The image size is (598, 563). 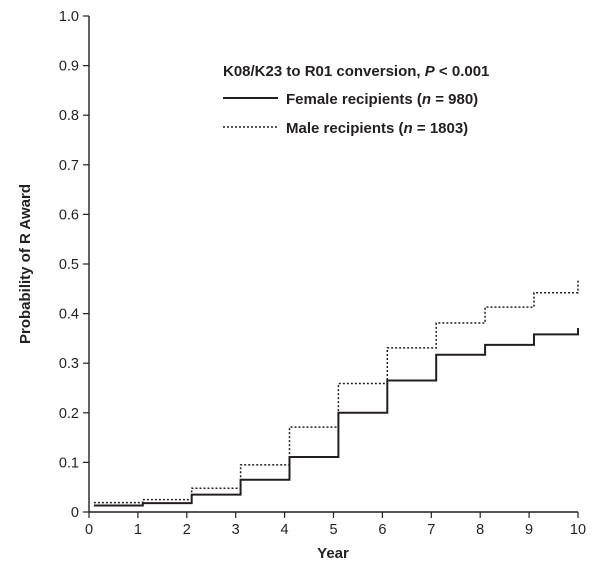 I want to click on y-axis-ticks: 0 0.1 0.2 0.3 0.4 0.5 0.6 0.7 0.8 0.9 1.0, so click(x=74, y=265).